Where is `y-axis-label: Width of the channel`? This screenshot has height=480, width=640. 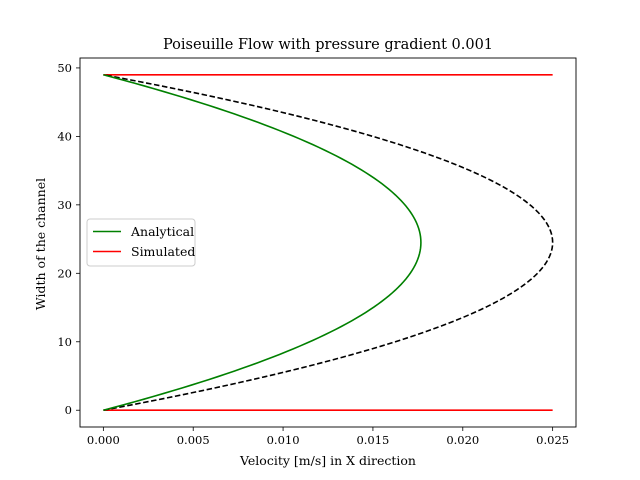
y-axis-label: Width of the channel is located at coordinates (40, 244).